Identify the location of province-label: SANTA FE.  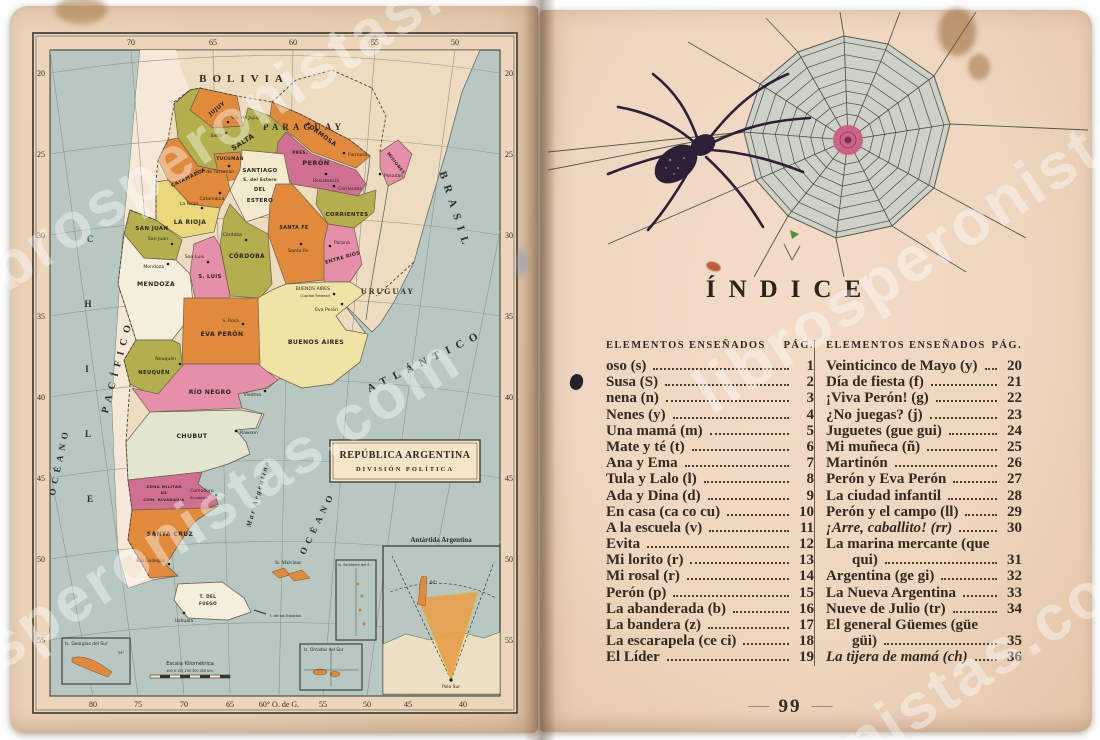
(293, 228).